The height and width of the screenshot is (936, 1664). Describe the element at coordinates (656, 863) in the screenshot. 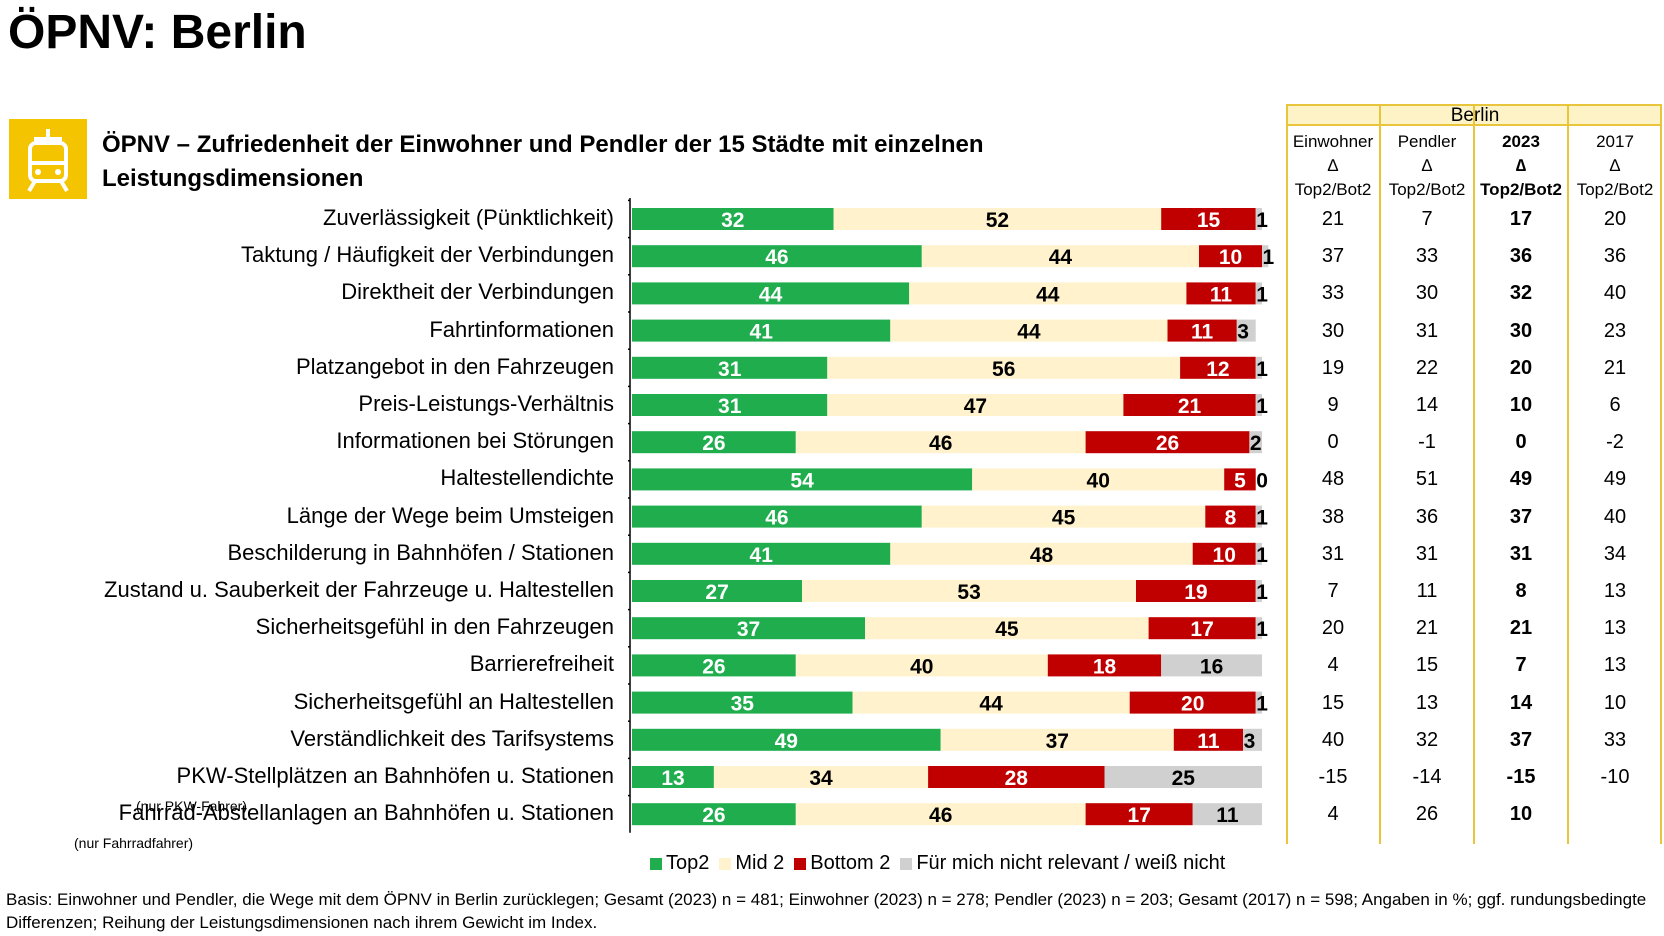

I see `legend-swatch` at that location.